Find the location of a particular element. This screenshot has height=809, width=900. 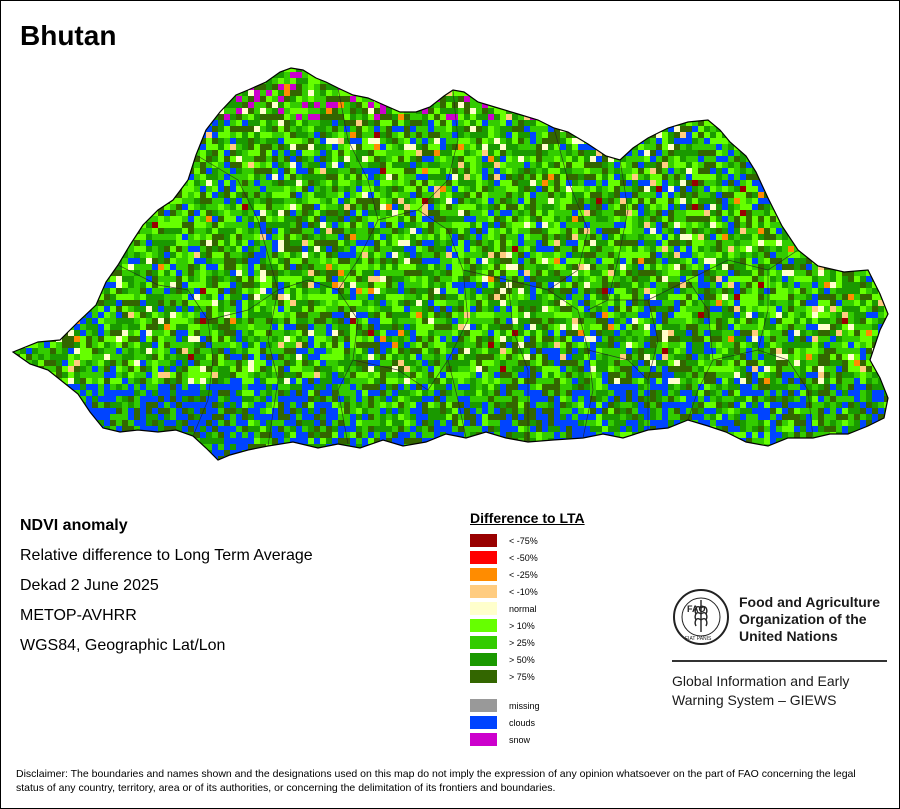

legend-label: missing is located at coordinates (524, 705).